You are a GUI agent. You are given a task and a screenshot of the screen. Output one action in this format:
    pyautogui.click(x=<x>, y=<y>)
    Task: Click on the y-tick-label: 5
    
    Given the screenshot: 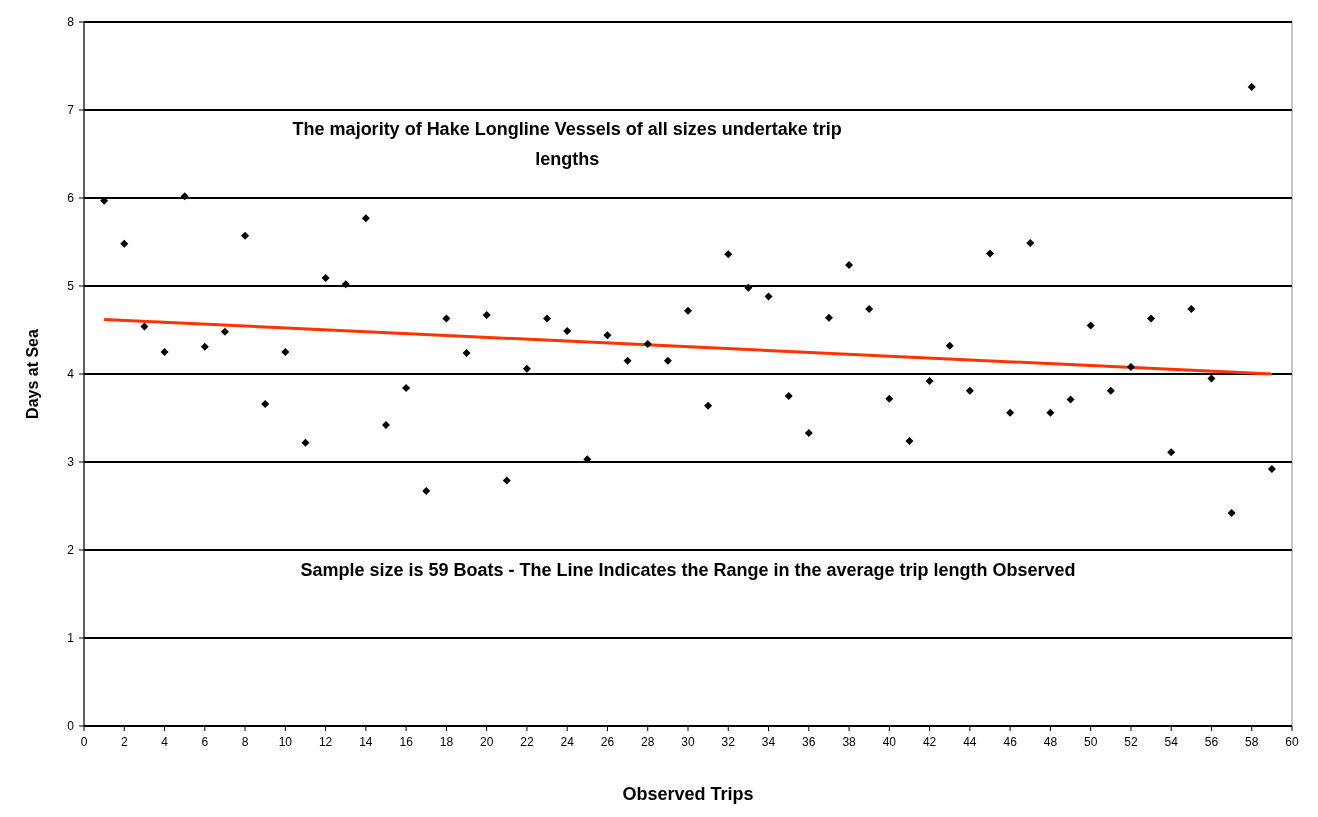 What is the action you would take?
    pyautogui.click(x=71, y=286)
    